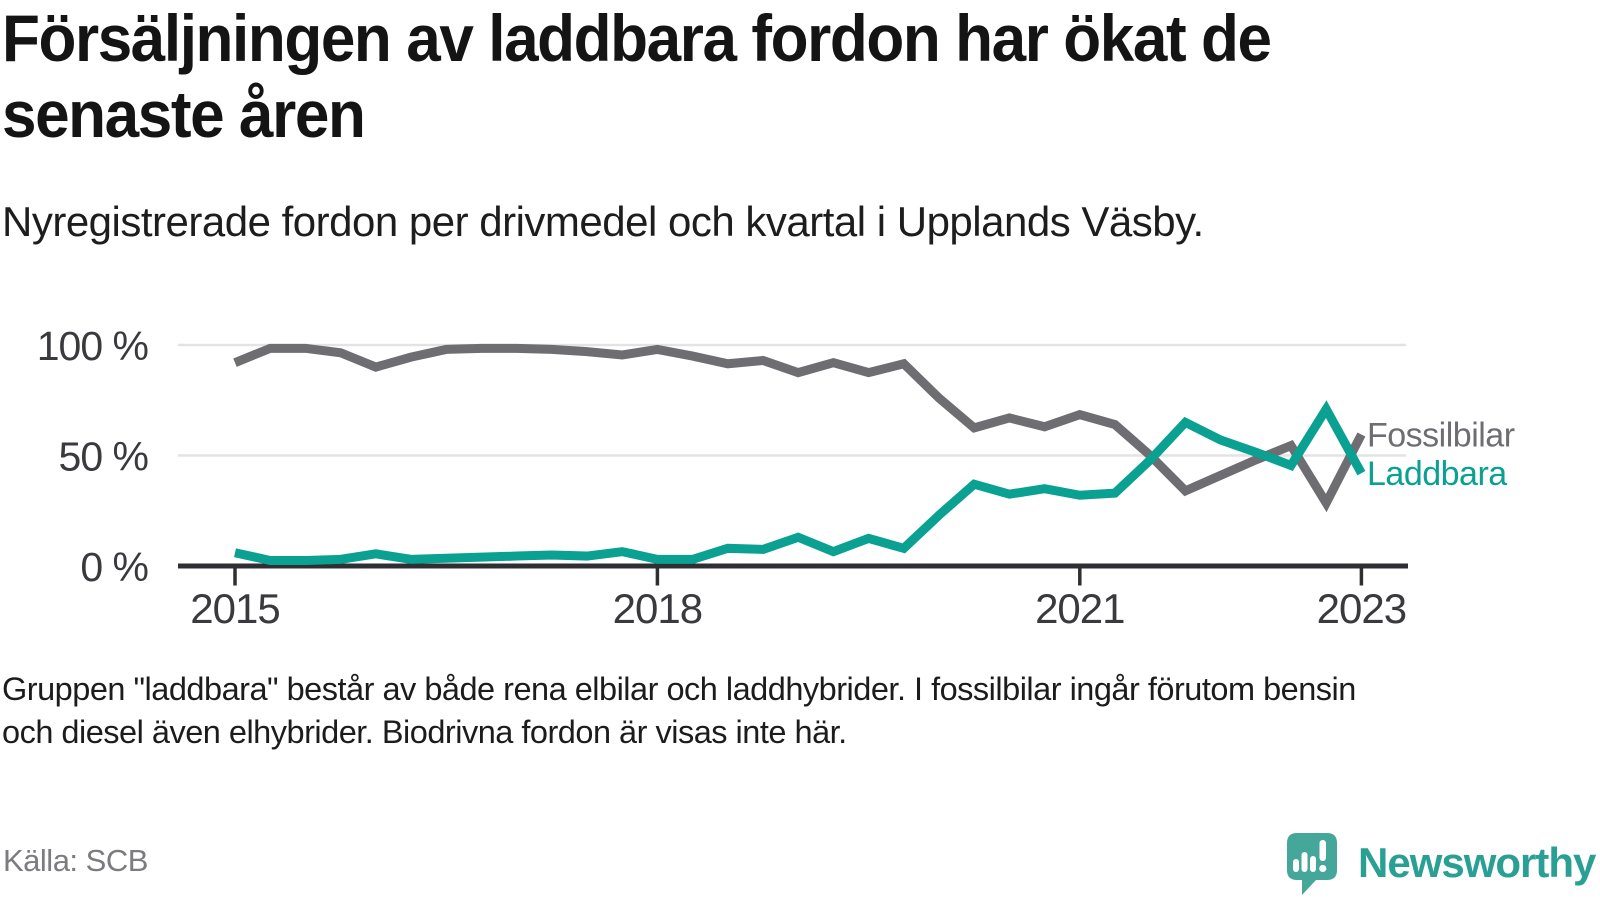  I want to click on newsworthy-speech-bubble-chart-icon, so click(1312, 864).